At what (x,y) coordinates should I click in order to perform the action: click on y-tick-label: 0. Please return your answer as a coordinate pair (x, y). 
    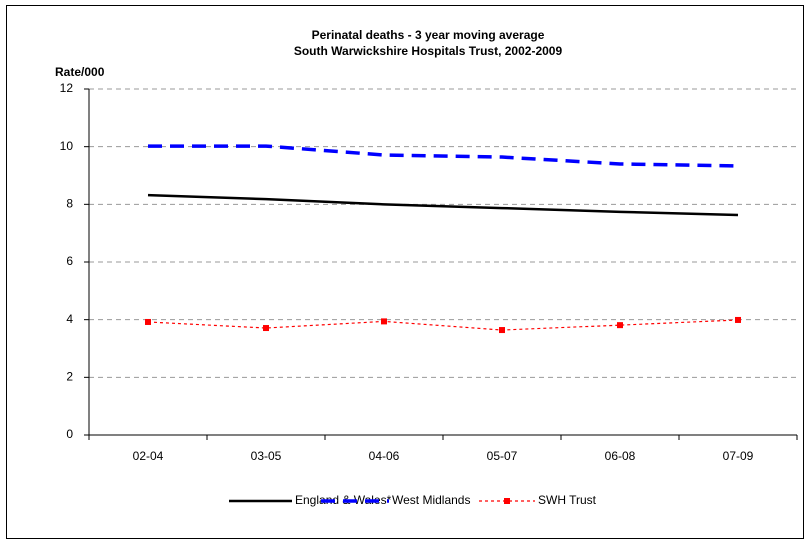
    Looking at the image, I should click on (69, 434).